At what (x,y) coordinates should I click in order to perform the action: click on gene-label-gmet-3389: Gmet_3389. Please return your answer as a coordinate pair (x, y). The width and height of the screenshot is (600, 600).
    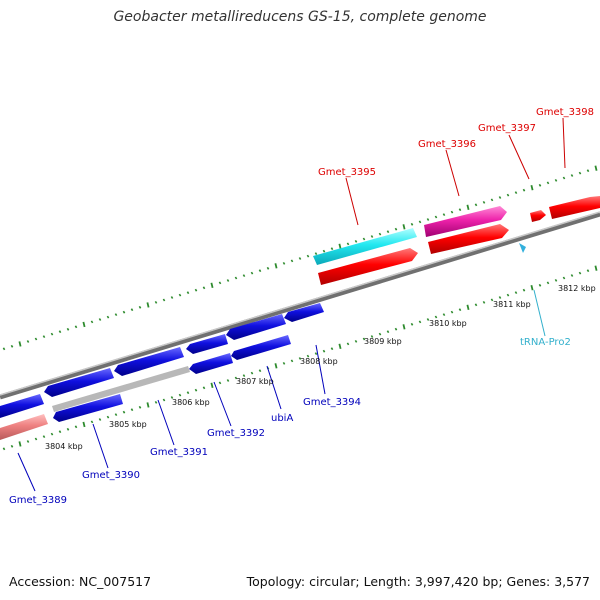
    Looking at the image, I should click on (38, 500).